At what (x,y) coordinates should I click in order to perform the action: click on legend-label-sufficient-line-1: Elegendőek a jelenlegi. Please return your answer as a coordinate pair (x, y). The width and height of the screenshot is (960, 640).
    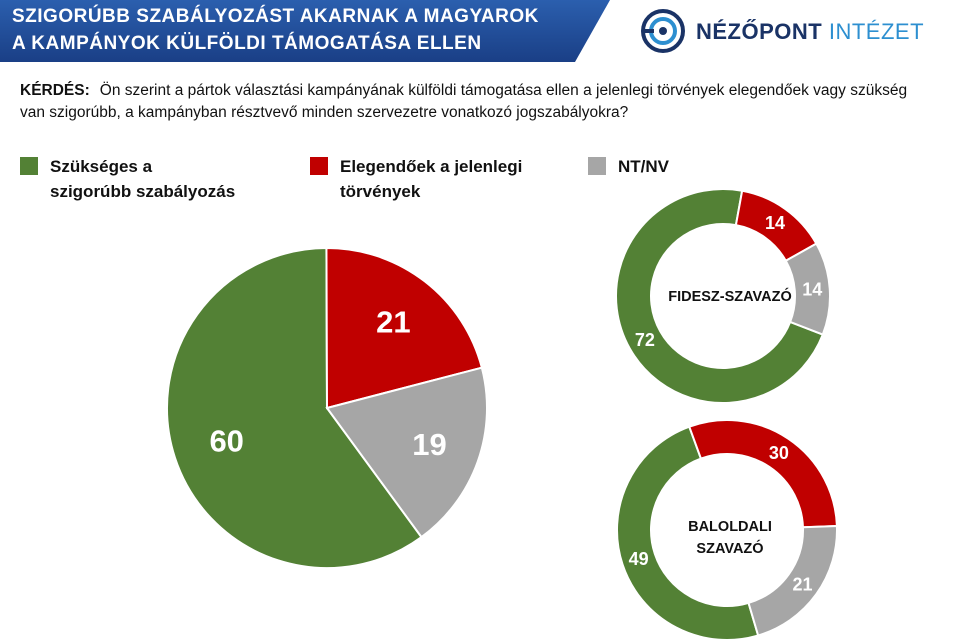
    Looking at the image, I should click on (431, 166).